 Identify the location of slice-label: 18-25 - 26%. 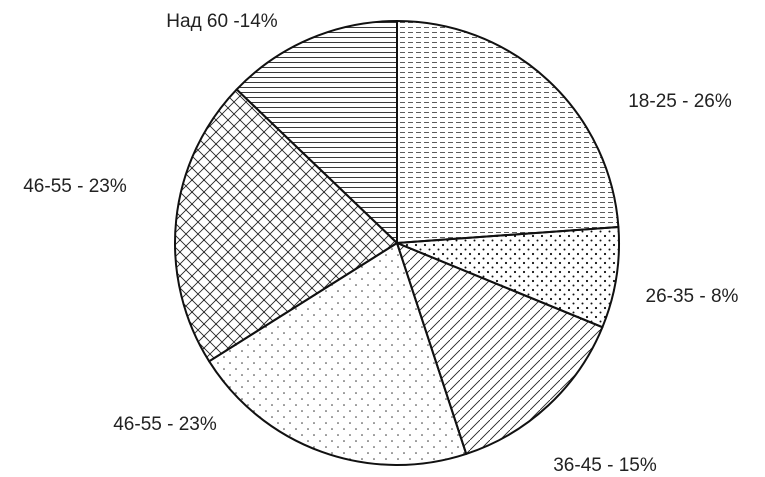
(680, 101).